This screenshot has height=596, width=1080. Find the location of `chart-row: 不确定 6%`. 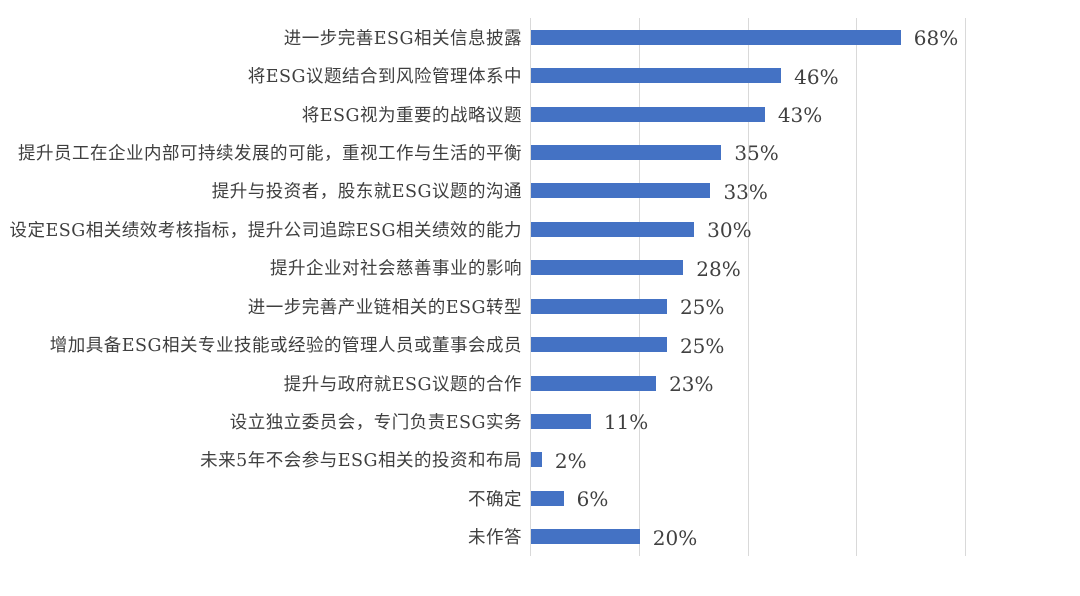

chart-row: 不确定 6% is located at coordinates (540, 498).